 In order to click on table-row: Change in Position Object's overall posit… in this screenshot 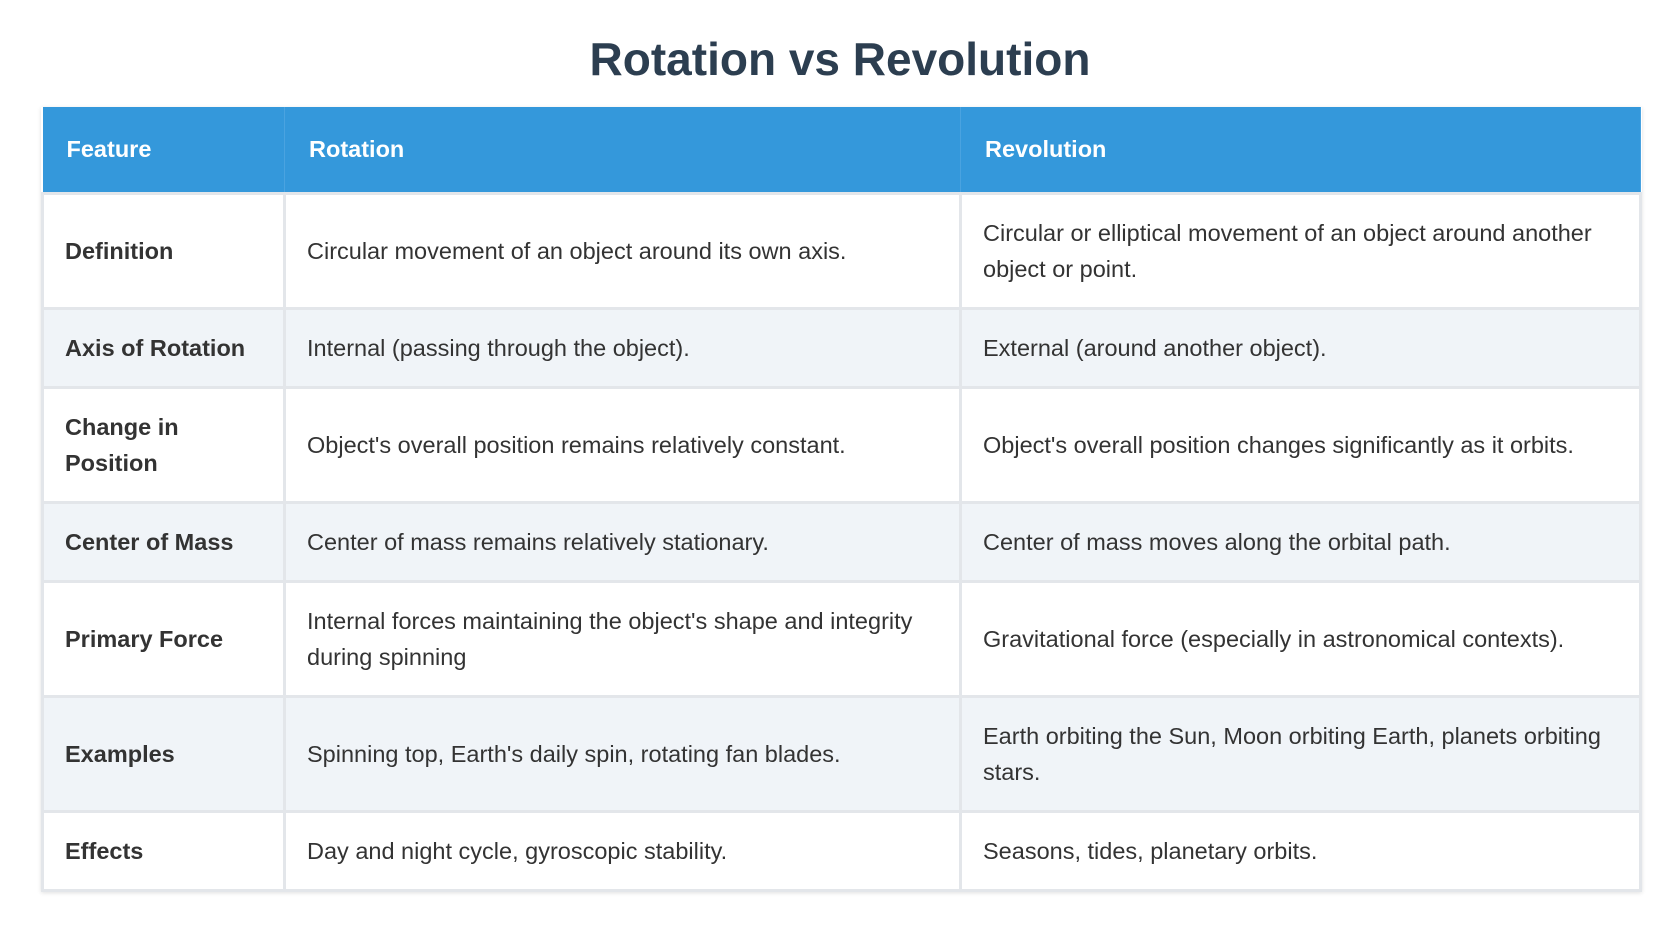, I will do `click(841, 445)`.